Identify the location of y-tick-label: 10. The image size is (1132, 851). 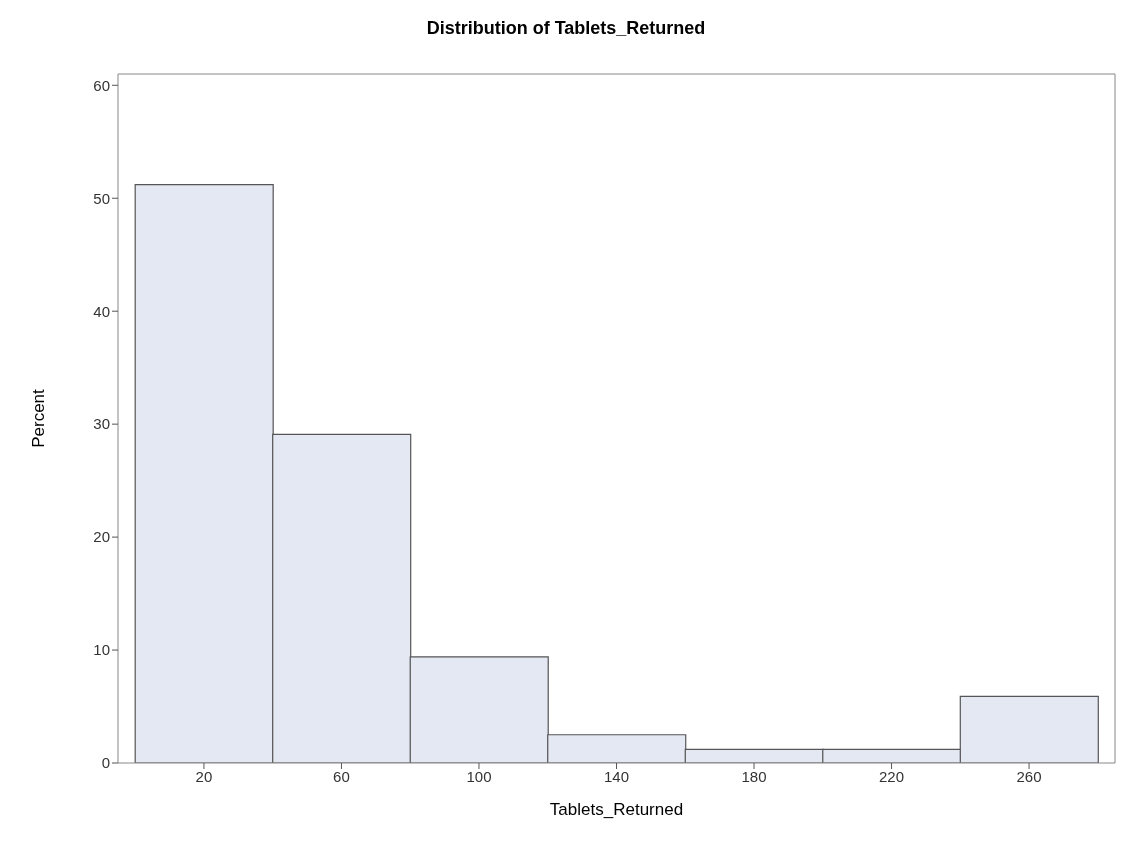
(101, 650).